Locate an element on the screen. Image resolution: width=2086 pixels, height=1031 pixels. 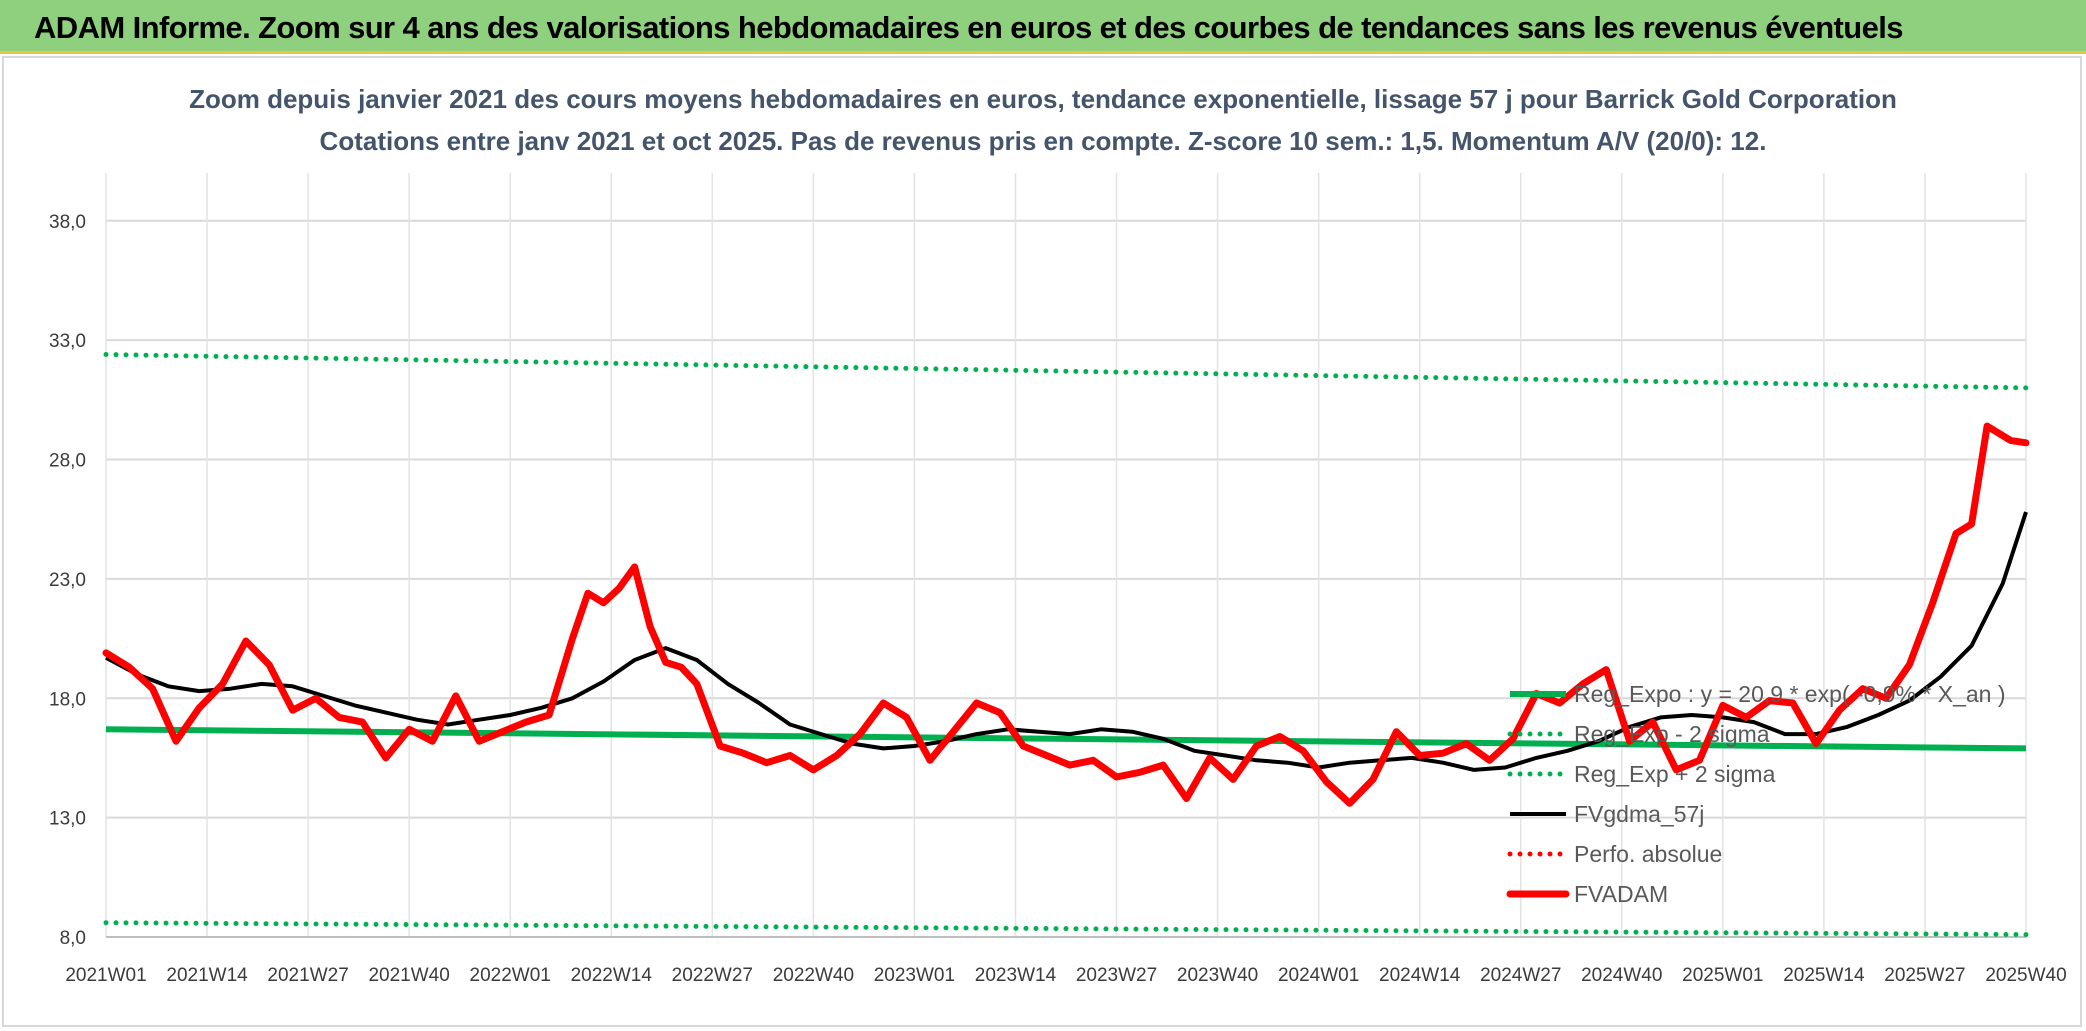
x-tick-label: 2025W01 is located at coordinates (1722, 975).